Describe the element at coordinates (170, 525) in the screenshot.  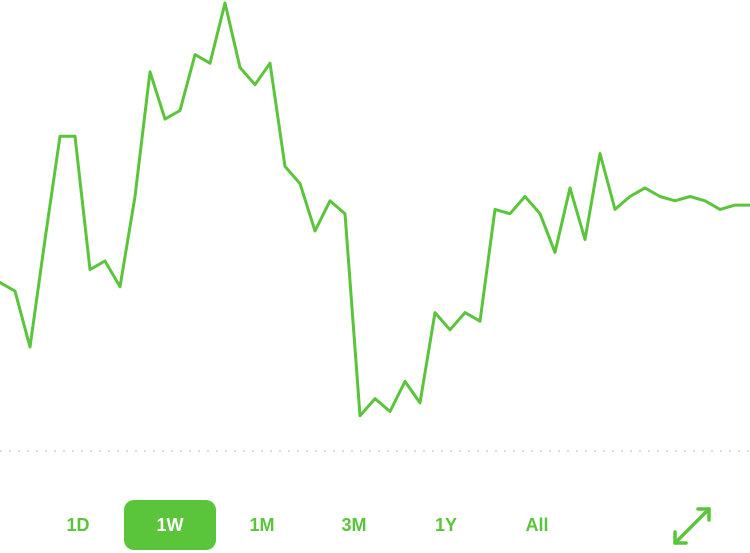
I see `range-option-1w: 1W` at that location.